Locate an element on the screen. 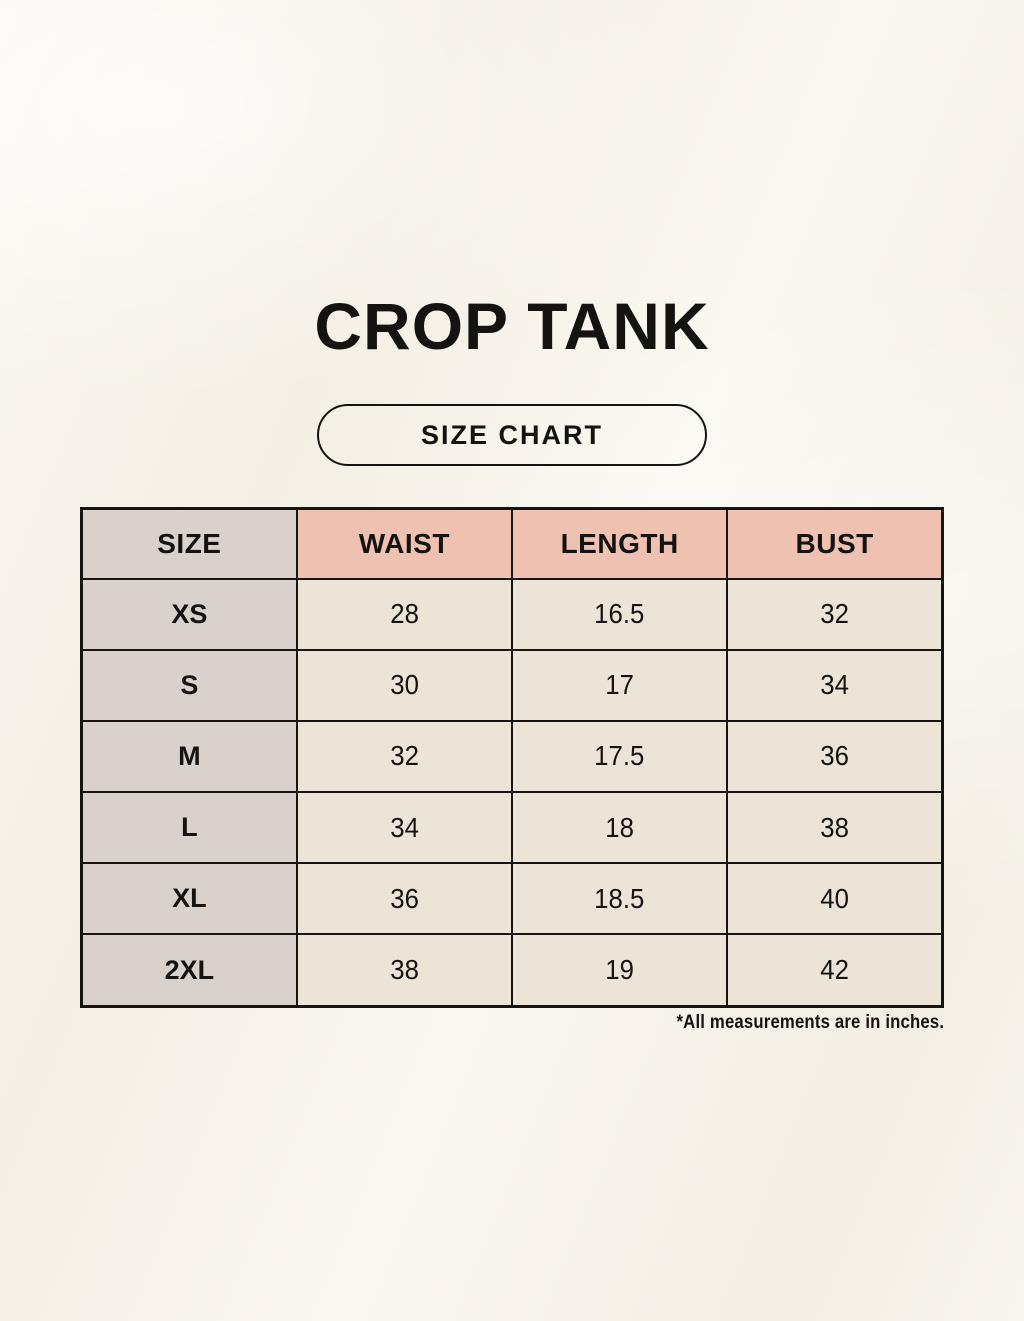  table-row-s: S 30 17 34 is located at coordinates (512, 685).